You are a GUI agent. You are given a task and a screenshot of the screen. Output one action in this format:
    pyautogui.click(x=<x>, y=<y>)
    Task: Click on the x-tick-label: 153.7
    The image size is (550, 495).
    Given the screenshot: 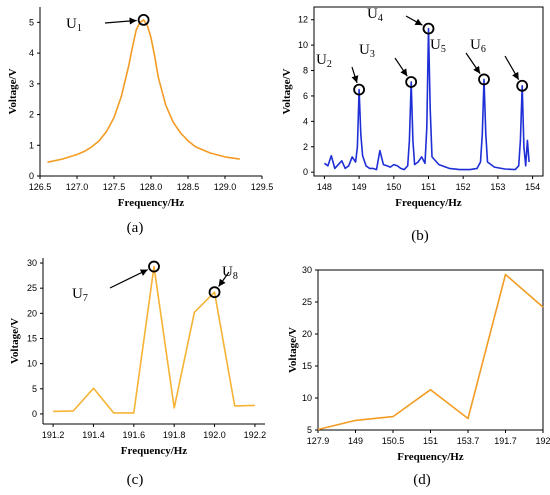 What is the action you would take?
    pyautogui.click(x=468, y=441)
    